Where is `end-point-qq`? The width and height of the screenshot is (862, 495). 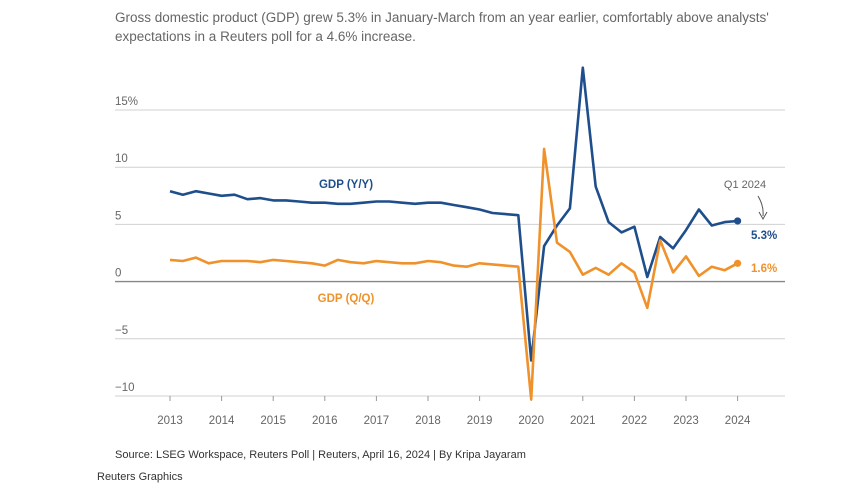
end-point-qq is located at coordinates (738, 263).